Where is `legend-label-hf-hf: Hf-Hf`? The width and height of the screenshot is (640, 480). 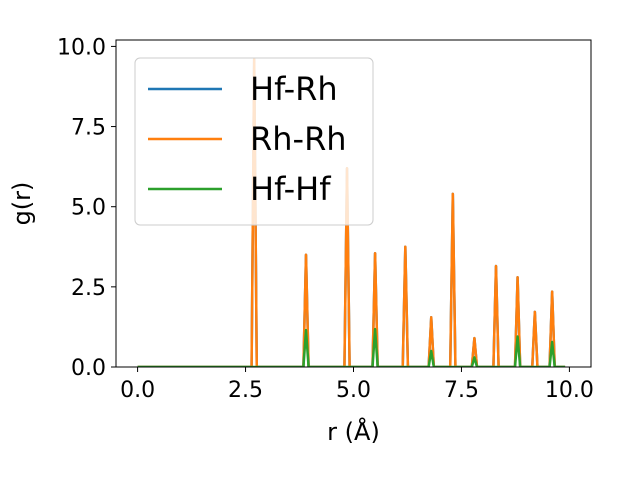 legend-label-hf-hf: Hf-Hf is located at coordinates (290, 189).